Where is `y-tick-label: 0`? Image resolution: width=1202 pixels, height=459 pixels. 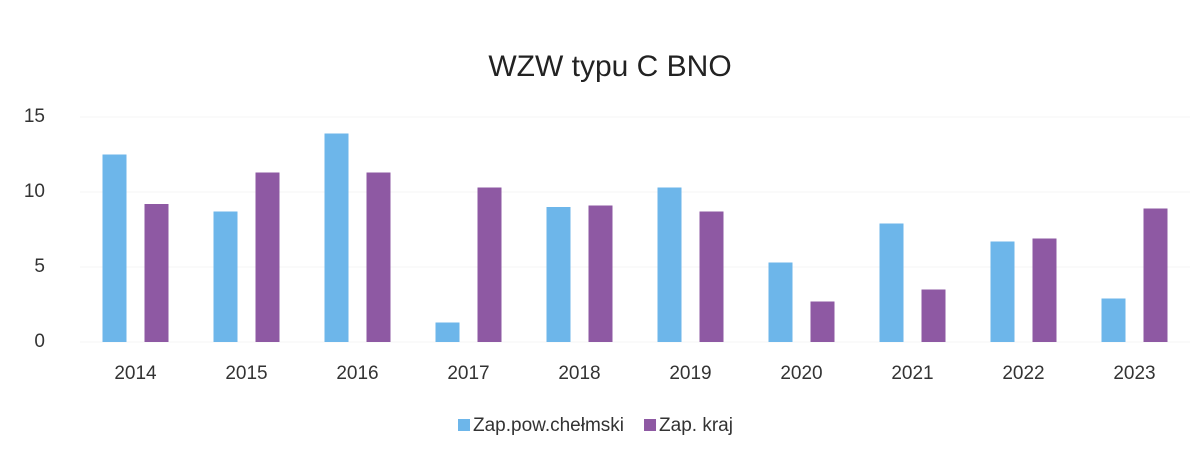
y-tick-label: 0 is located at coordinates (39, 341).